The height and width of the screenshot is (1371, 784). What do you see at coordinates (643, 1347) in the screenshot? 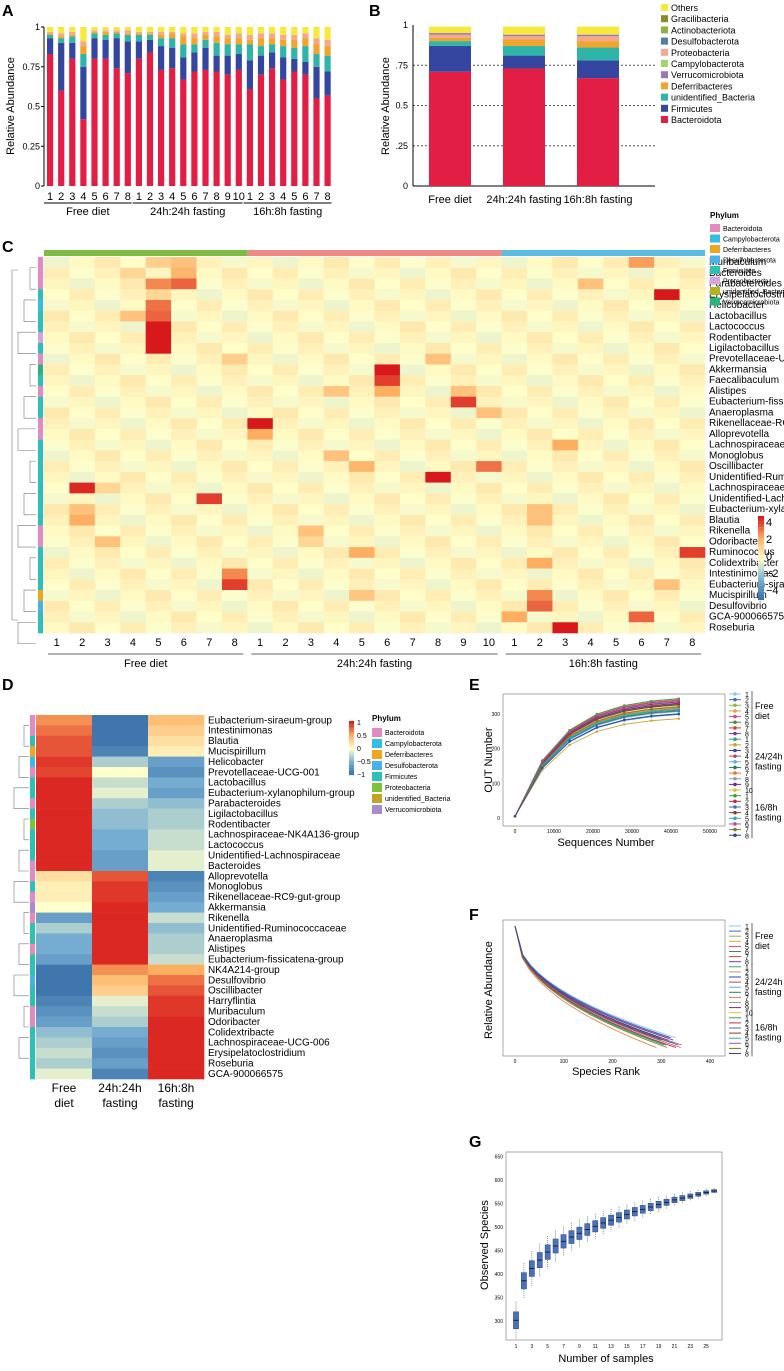
I see `g-xtick-label: 17` at bounding box center [643, 1347].